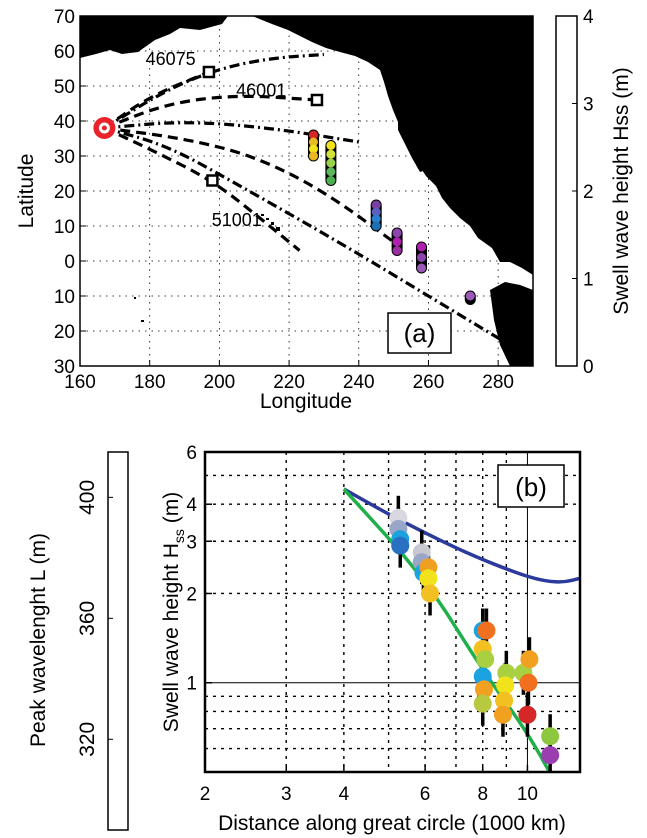 Image resolution: width=647 pixels, height=838 pixels. What do you see at coordinates (527, 794) in the screenshot?
I see `plot-x-tick-label: 10` at bounding box center [527, 794].